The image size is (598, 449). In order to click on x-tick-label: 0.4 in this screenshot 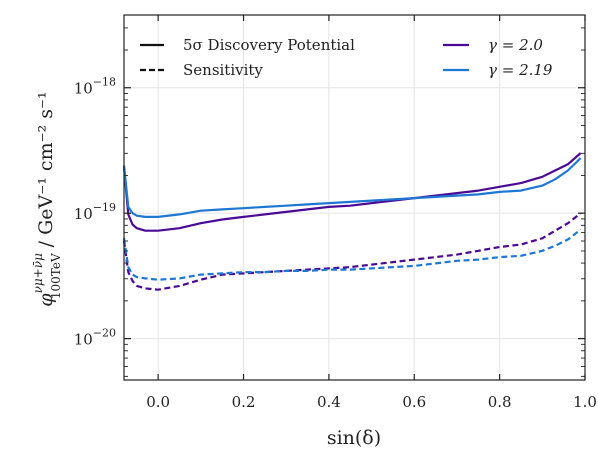, I will do `click(329, 402)`.